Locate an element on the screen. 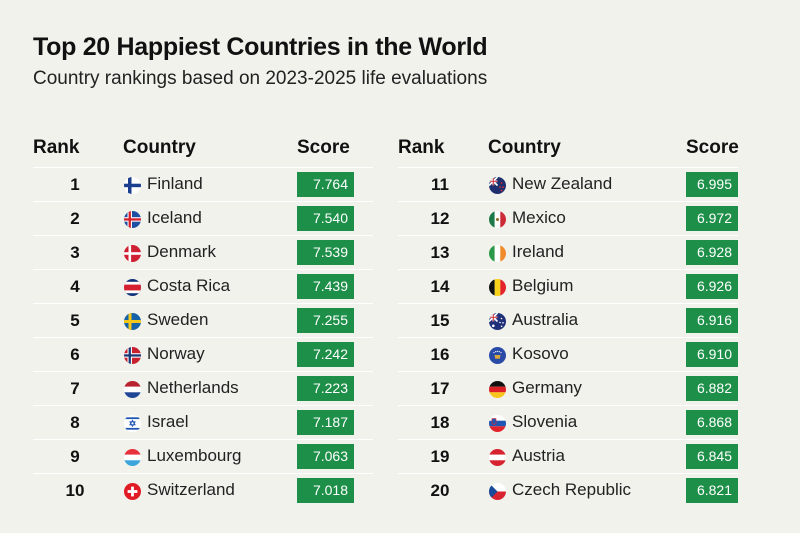 The height and width of the screenshot is (533, 800). score-cell: 7.018 is located at coordinates (325, 490).